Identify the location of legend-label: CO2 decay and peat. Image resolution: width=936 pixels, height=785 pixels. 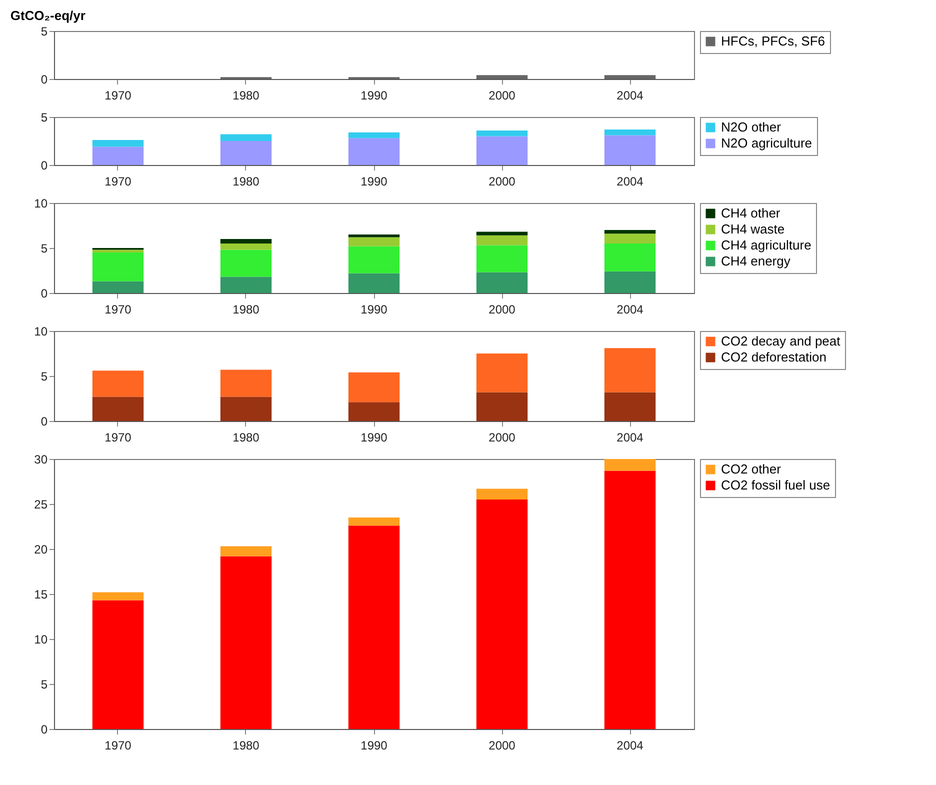
(781, 341).